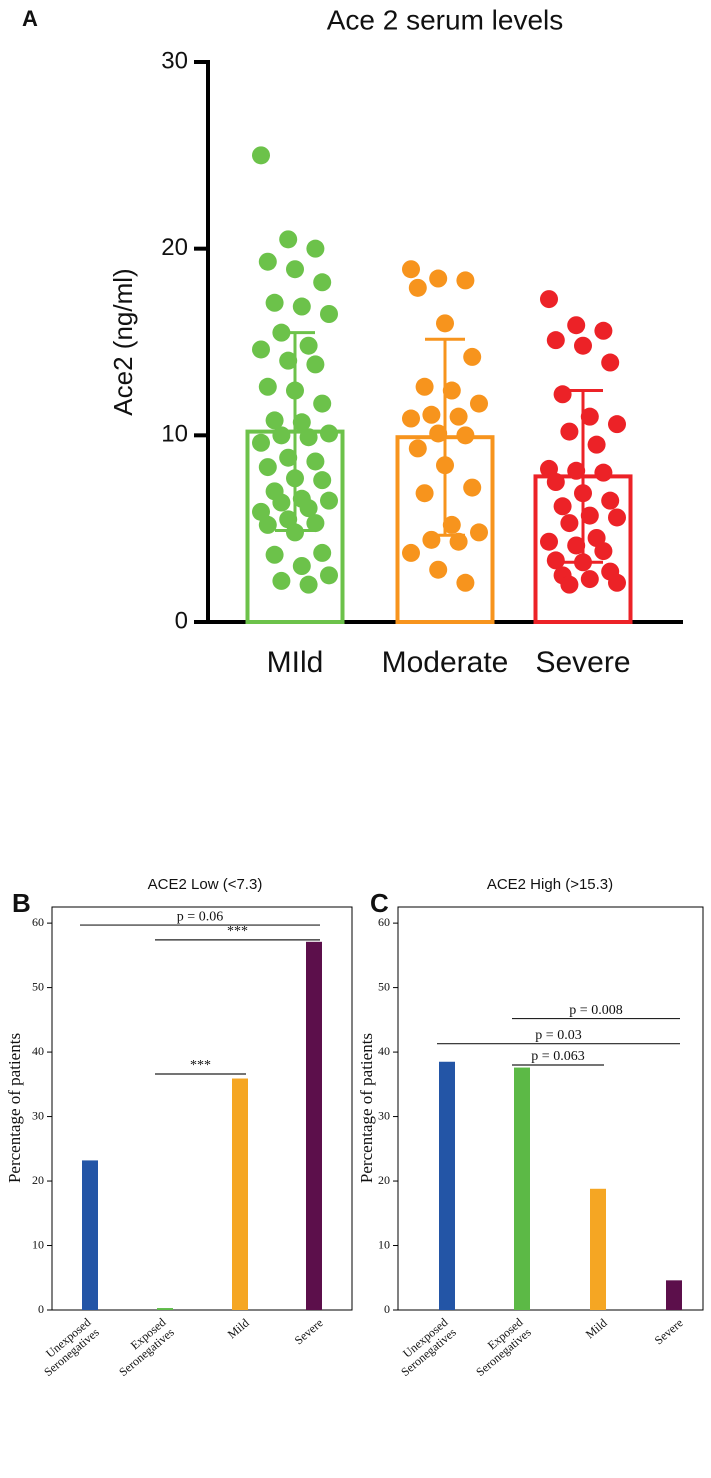 The width and height of the screenshot is (711, 1478). Describe the element at coordinates (200, 916) in the screenshot. I see `significance-label: p = 0.06` at that location.